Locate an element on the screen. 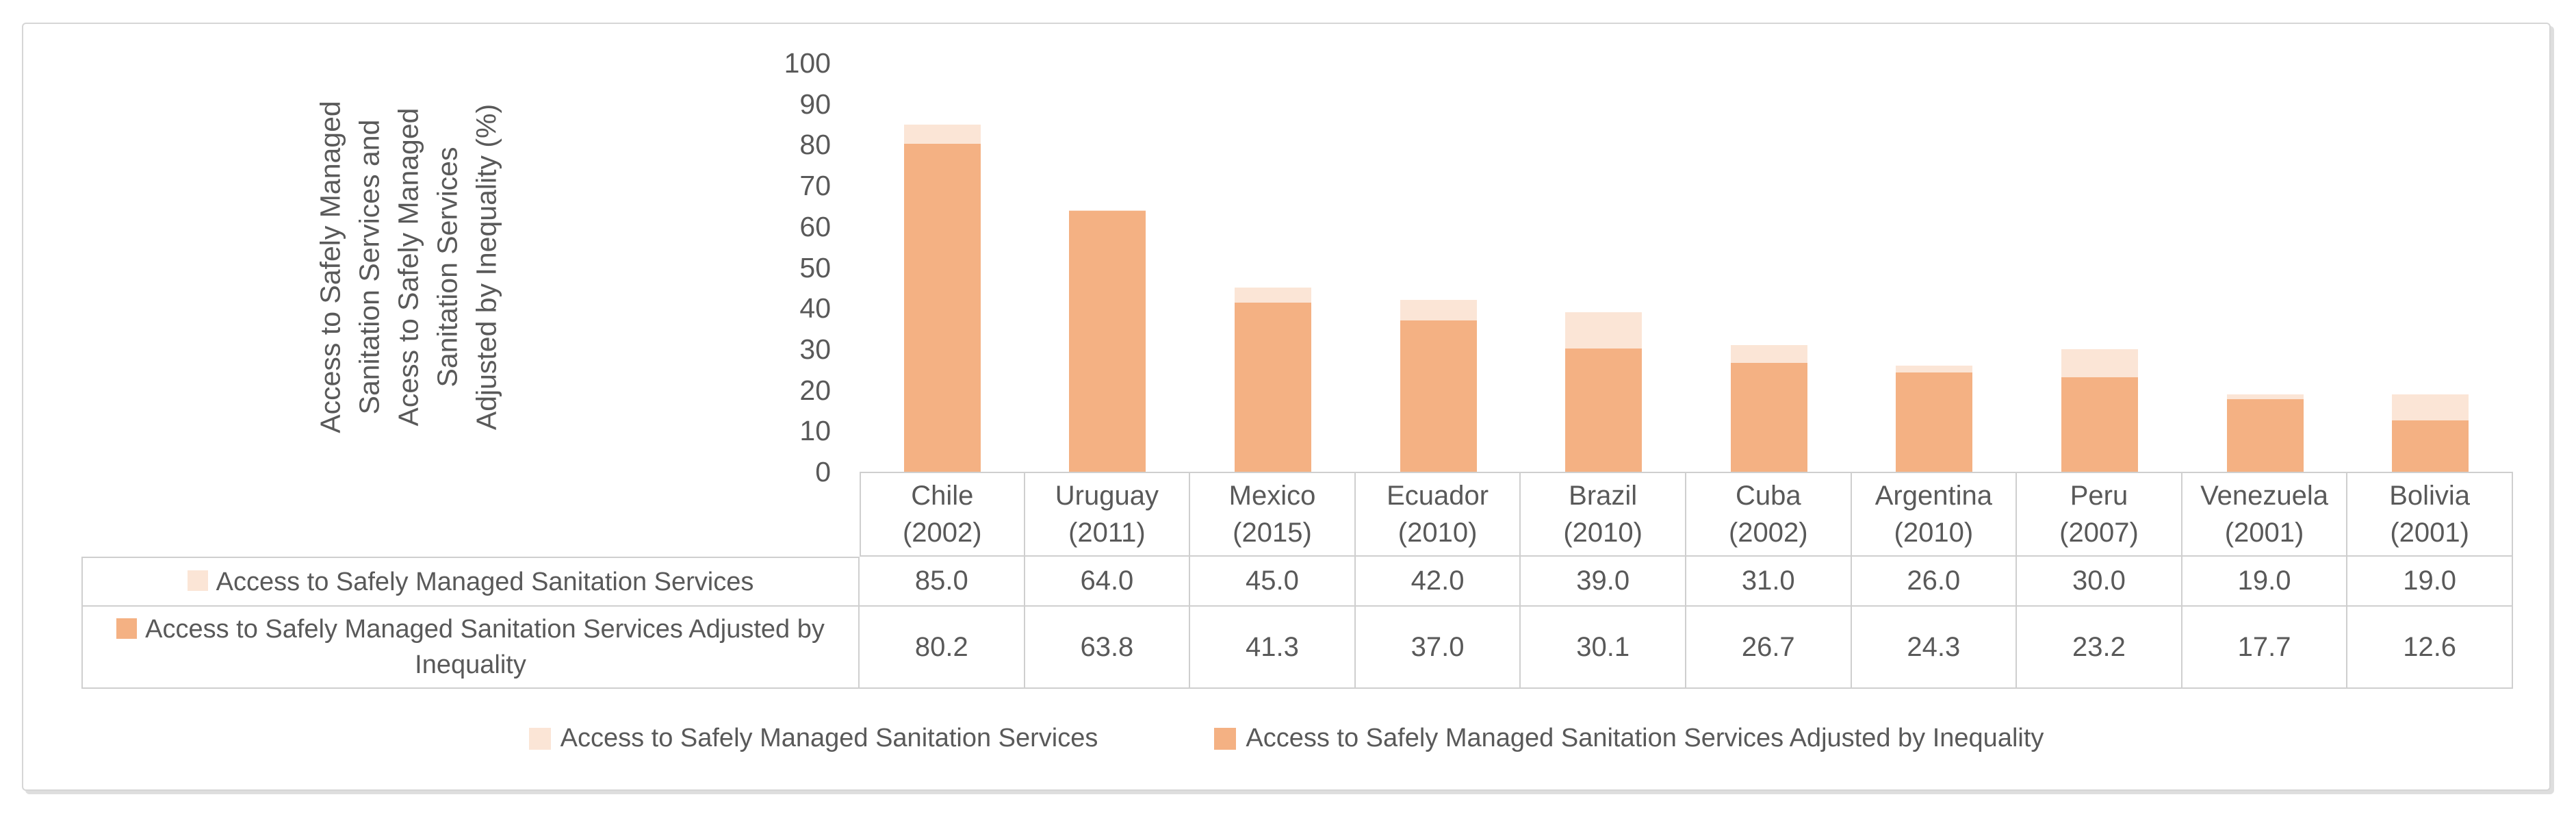 The image size is (2576, 823). bar-adjusted-ecuador is located at coordinates (1438, 396).